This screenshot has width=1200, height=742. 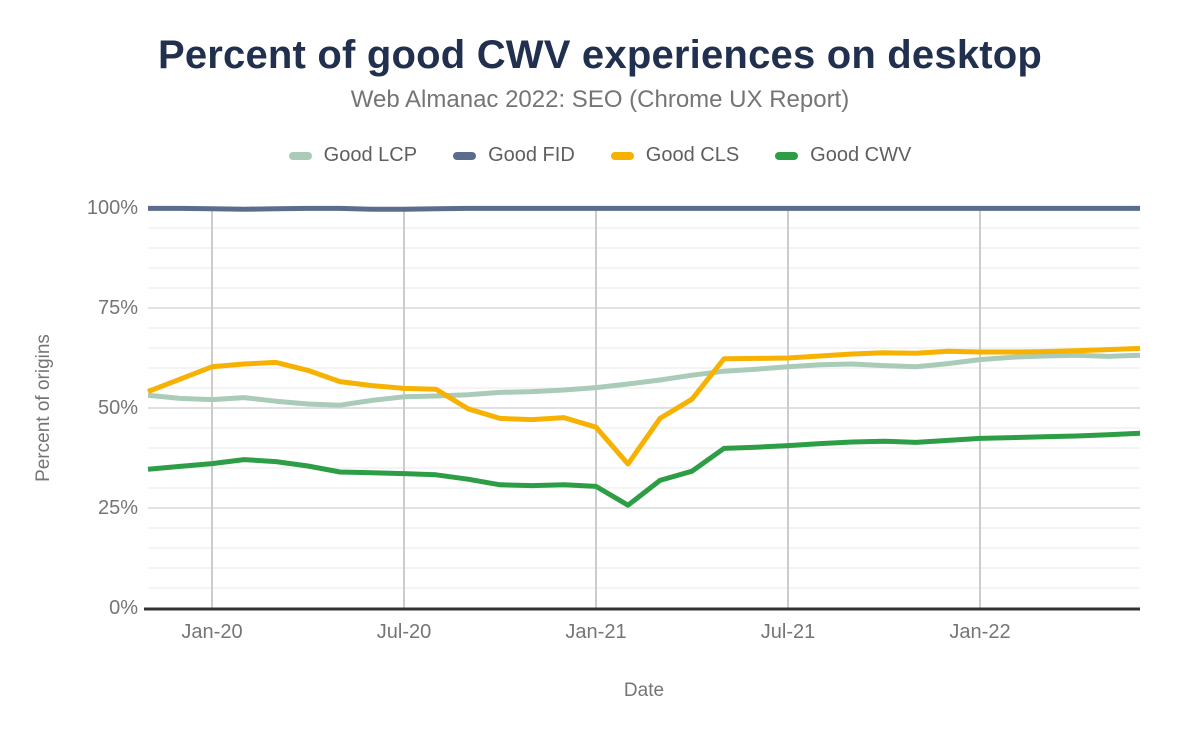 What do you see at coordinates (118, 408) in the screenshot?
I see `y-tick-label: 50%` at bounding box center [118, 408].